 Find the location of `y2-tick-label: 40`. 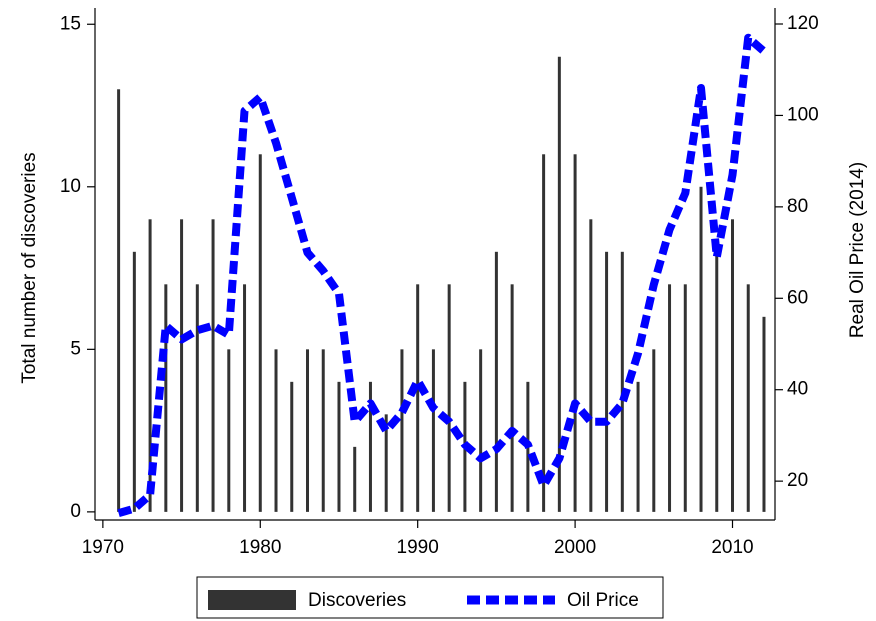

y2-tick-label: 40 is located at coordinates (797, 389).